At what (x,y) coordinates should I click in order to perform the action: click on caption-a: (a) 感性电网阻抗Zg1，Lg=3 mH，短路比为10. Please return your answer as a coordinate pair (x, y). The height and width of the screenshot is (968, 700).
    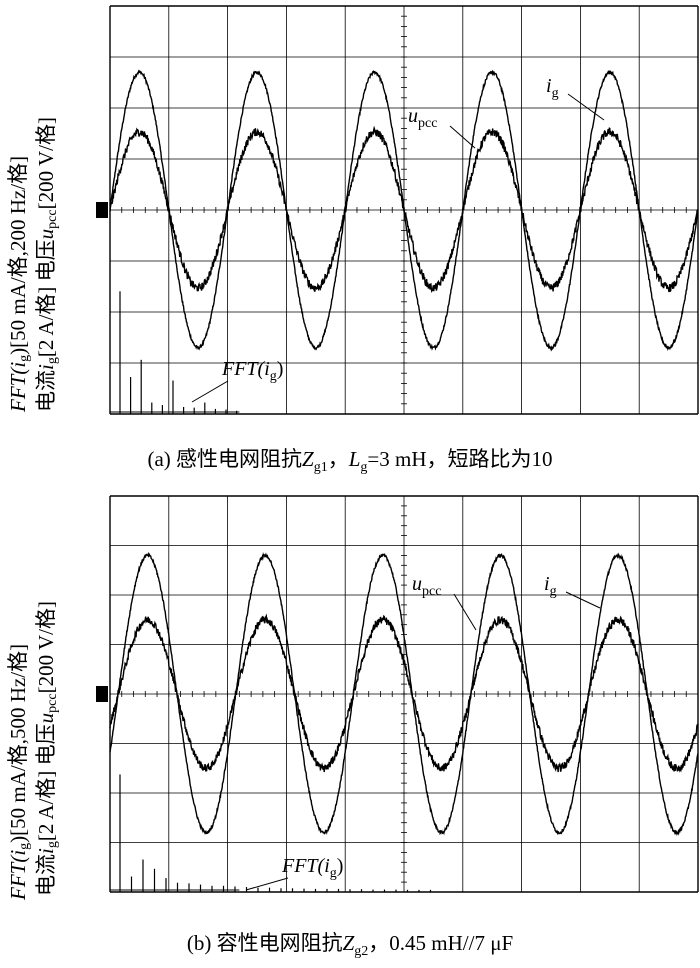
    Looking at the image, I should click on (350, 461).